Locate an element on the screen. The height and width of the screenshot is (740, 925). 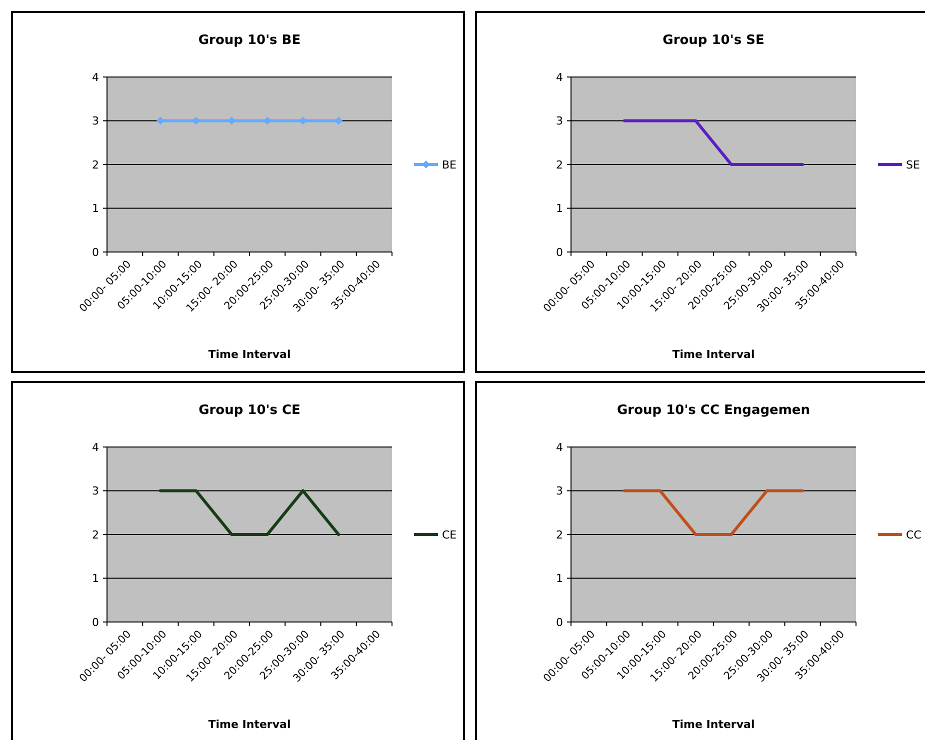
legend-label: SE is located at coordinates (913, 165).